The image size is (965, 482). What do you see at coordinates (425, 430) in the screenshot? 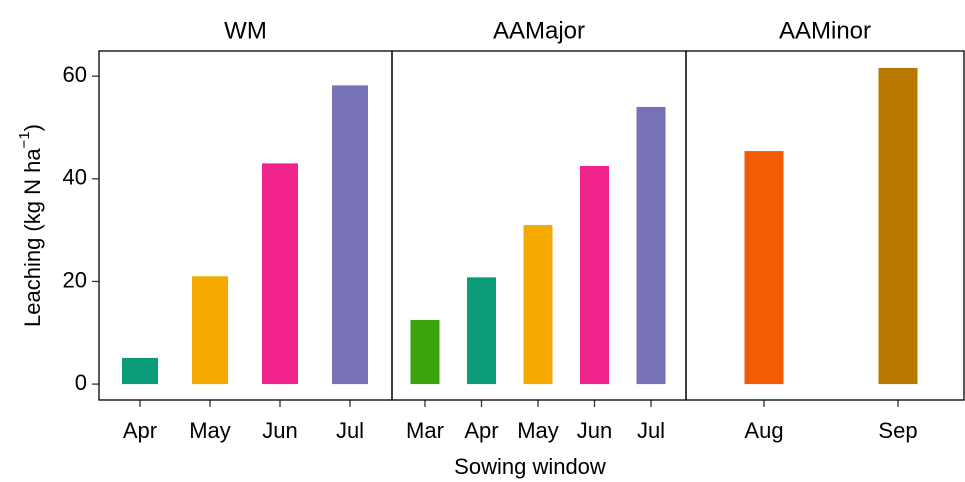
I see `x-tick-label: Mar` at bounding box center [425, 430].